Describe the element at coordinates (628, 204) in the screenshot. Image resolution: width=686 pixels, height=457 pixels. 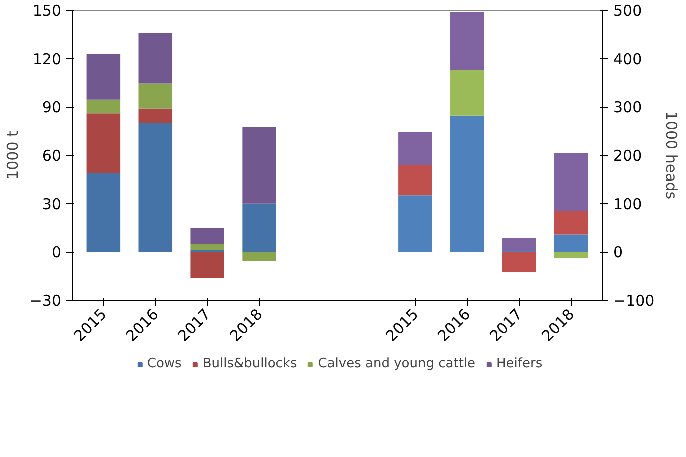
I see `y2-tick-label: 100` at that location.